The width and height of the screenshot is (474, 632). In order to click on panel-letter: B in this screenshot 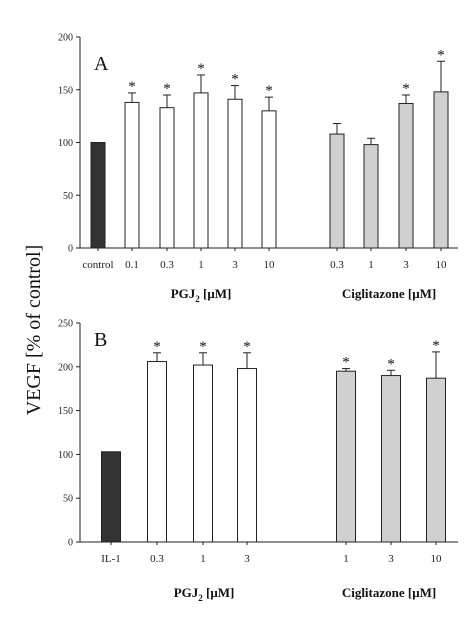, I will do `click(100, 340)`.